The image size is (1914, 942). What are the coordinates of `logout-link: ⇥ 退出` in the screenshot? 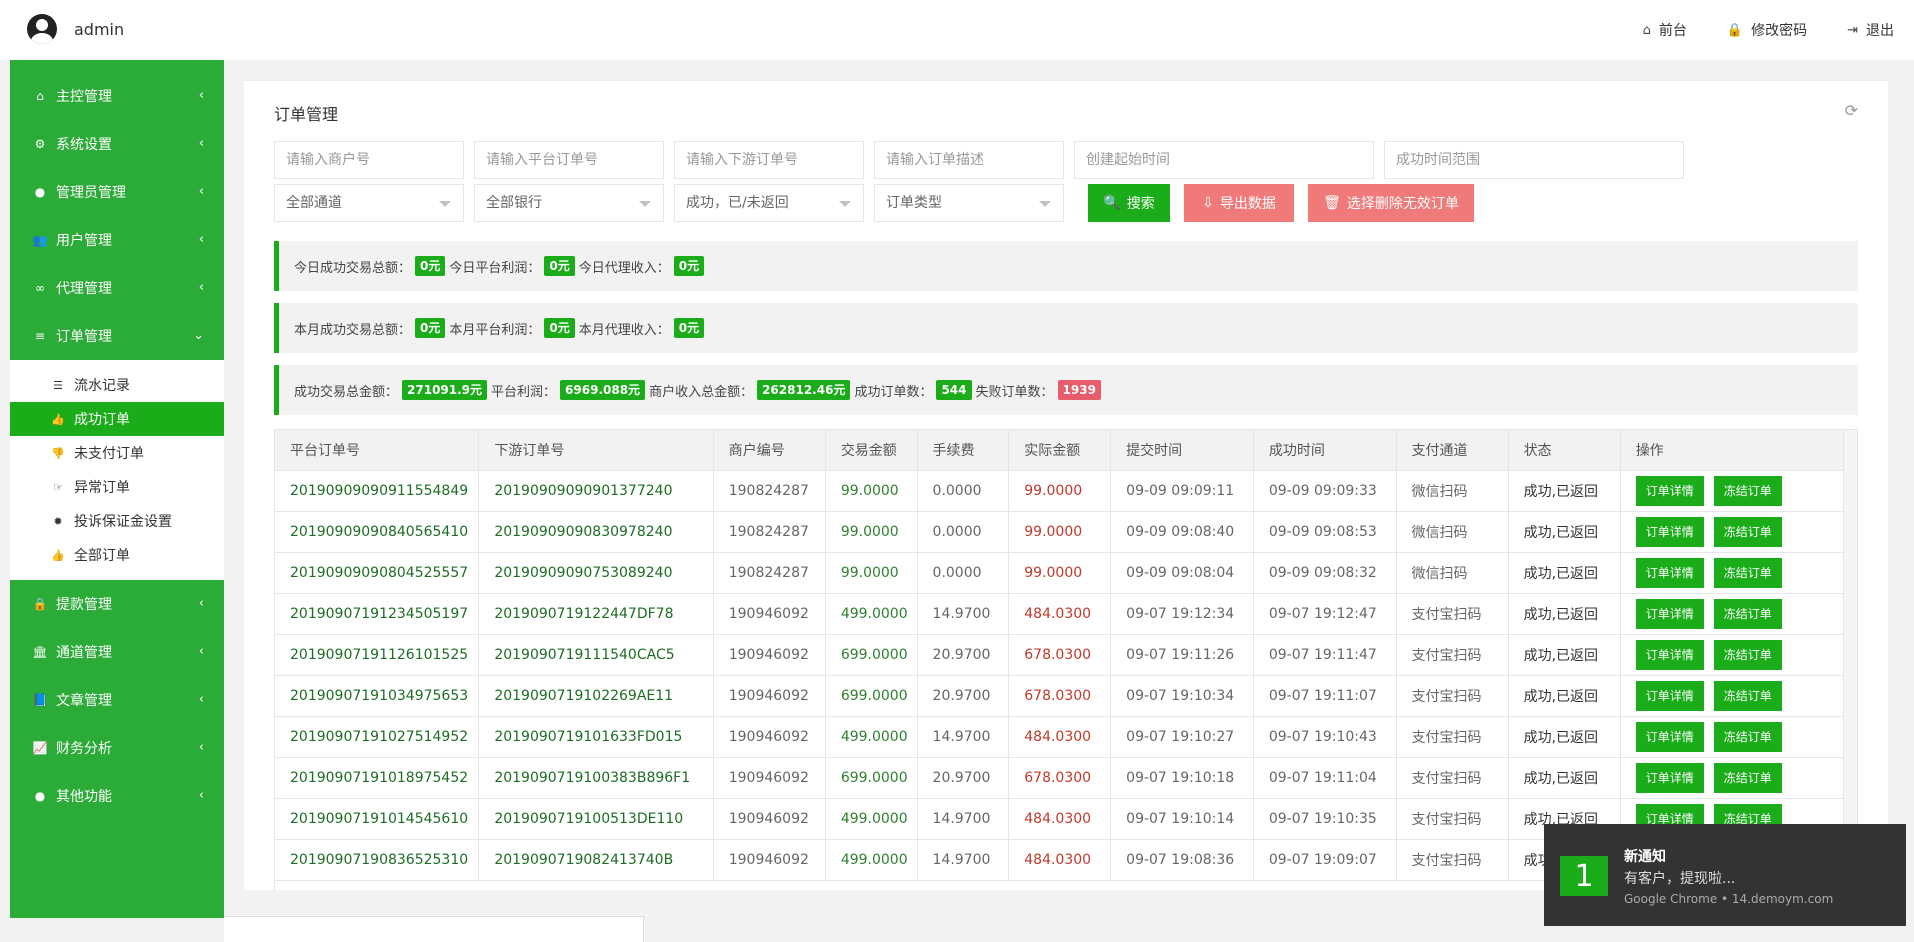 It's located at (1870, 31).